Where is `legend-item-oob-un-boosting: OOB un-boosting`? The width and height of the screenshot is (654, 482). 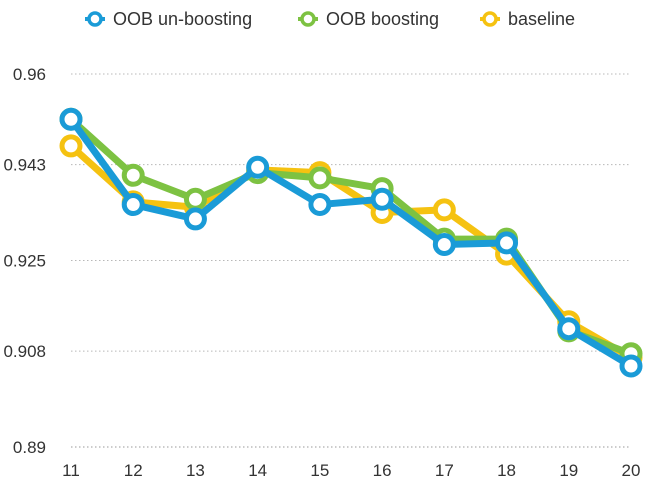
legend-item-oob-un-boosting: OOB un-boosting is located at coordinates (168, 19).